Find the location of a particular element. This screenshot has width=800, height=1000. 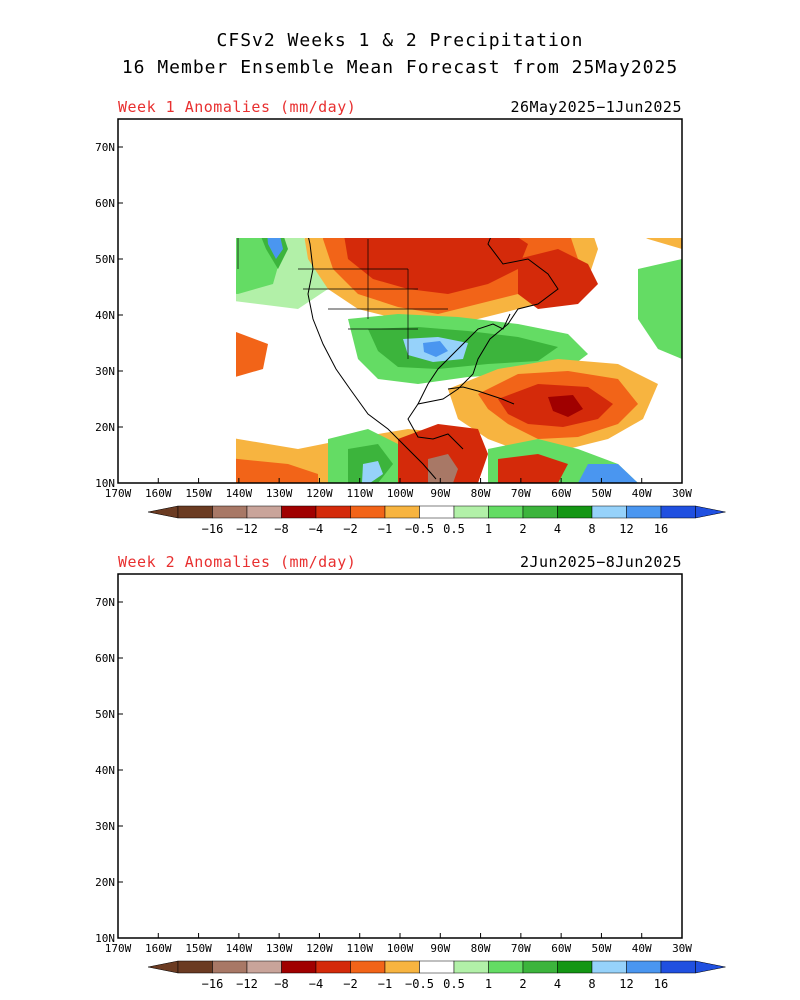

week2-colorbar-label: −8 is located at coordinates (281, 984).